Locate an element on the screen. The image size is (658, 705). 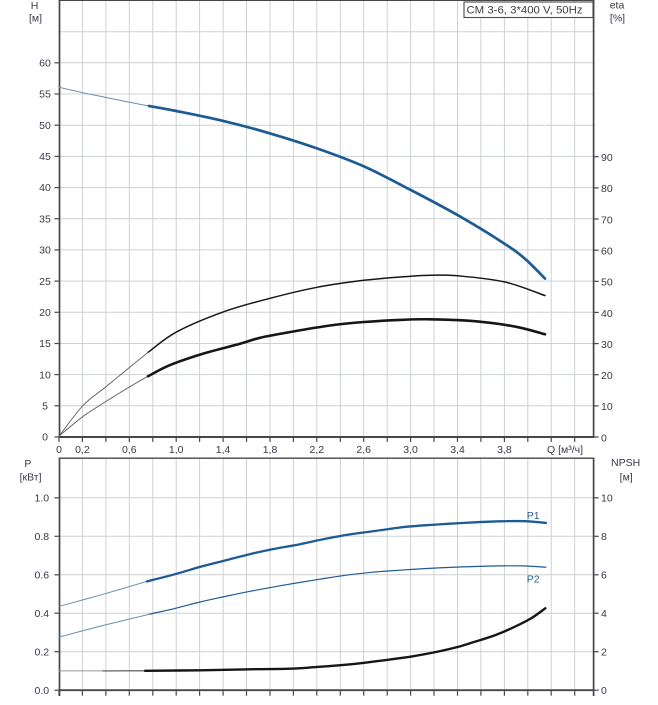
svg-text: 45 is located at coordinates (45, 157).